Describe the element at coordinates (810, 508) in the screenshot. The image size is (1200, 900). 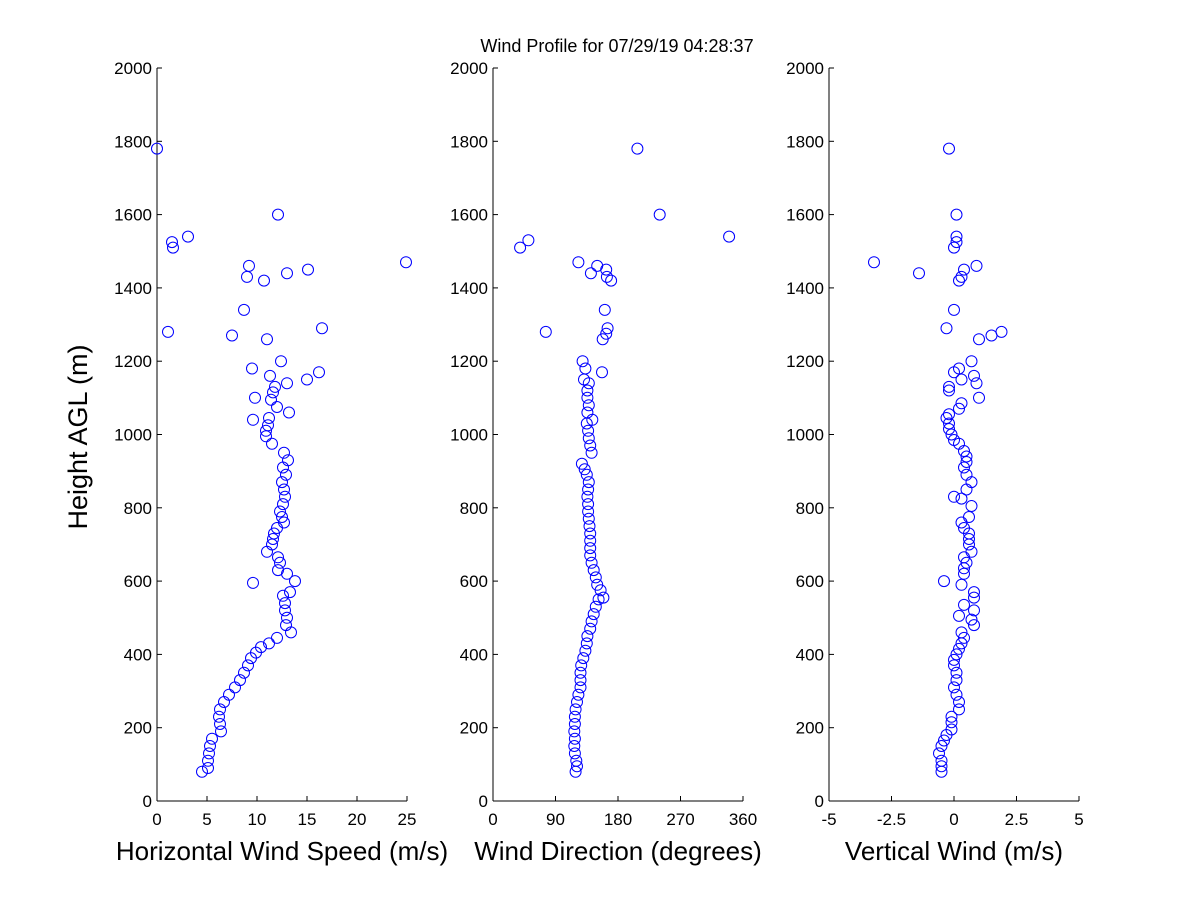
I see `y-tick-label: 800` at that location.